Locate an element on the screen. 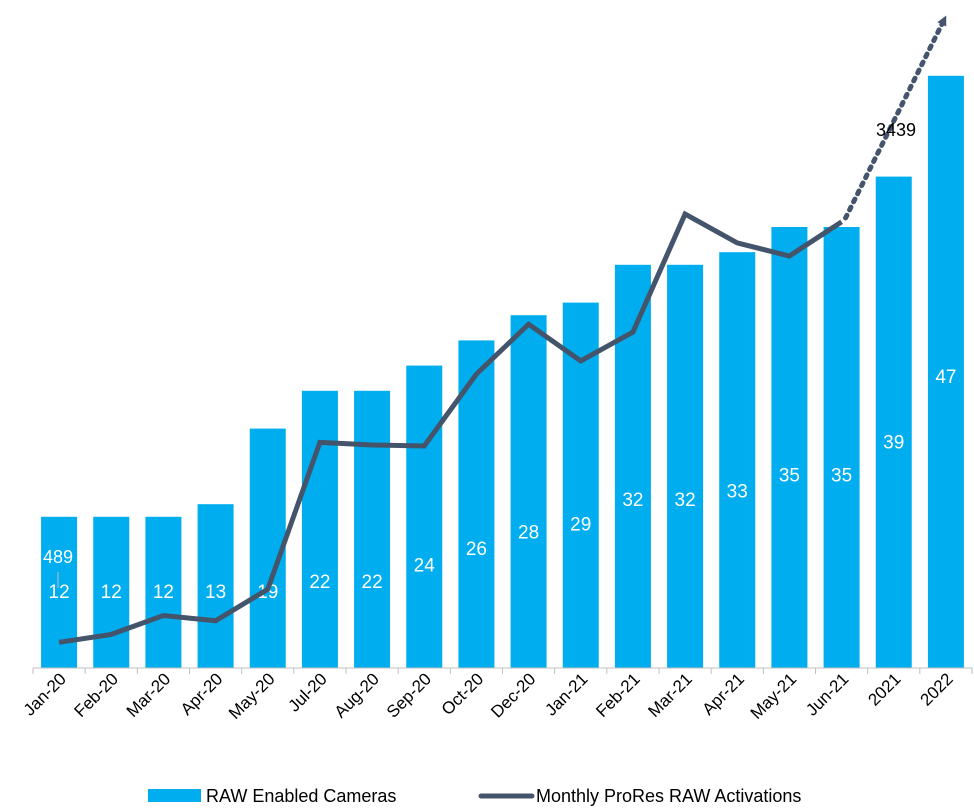  legend-swatch-bars is located at coordinates (174, 795).